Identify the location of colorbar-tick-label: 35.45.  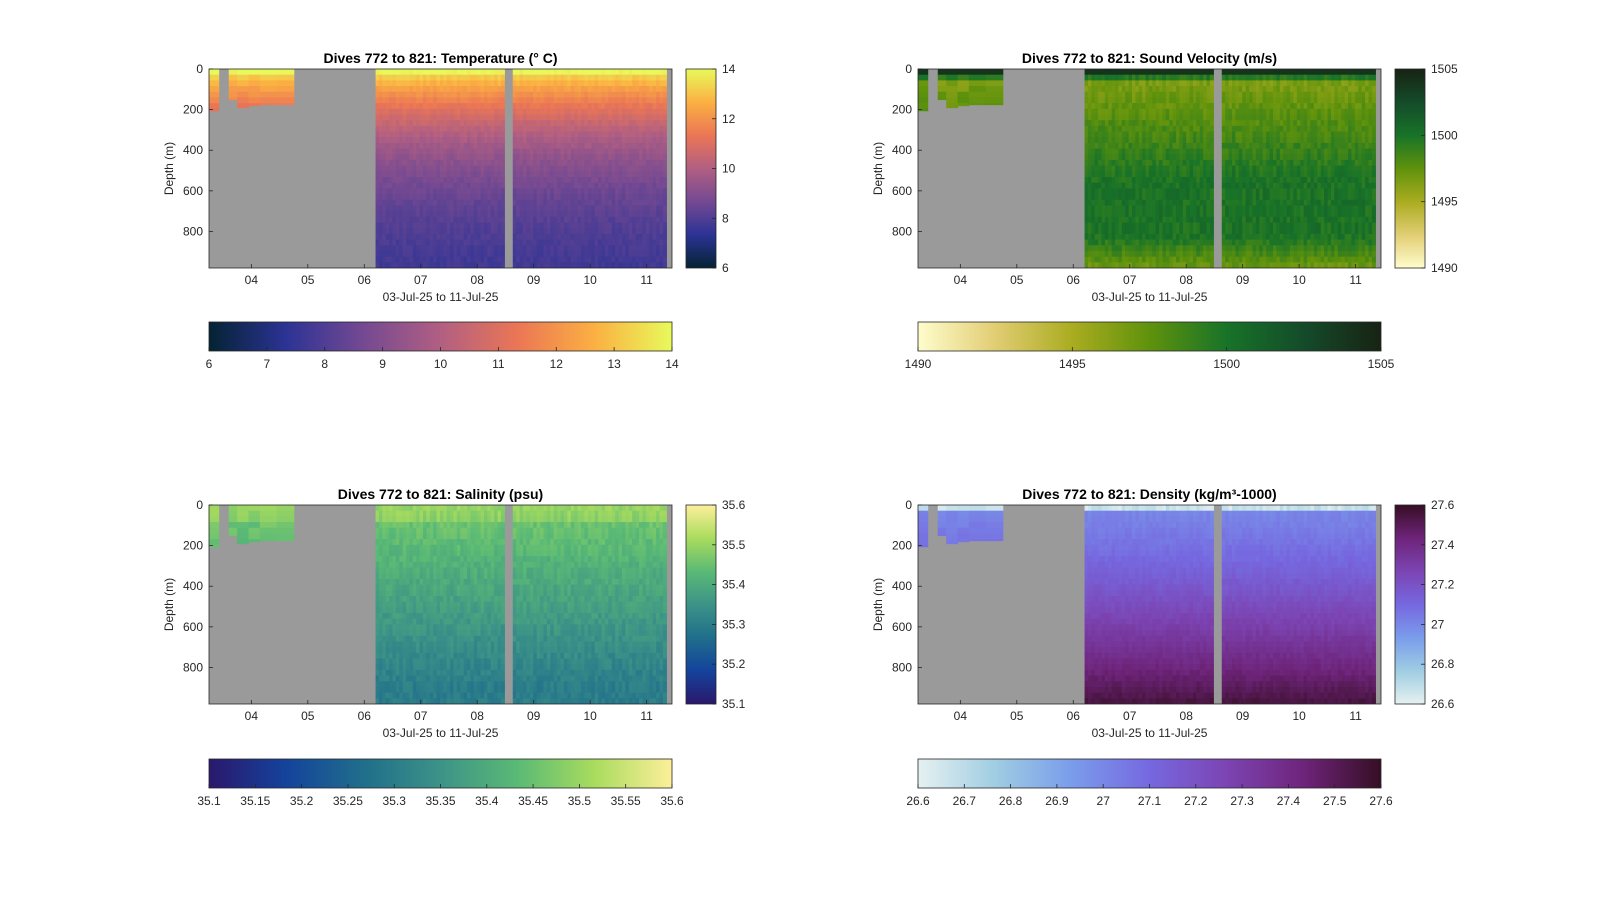
(533, 801).